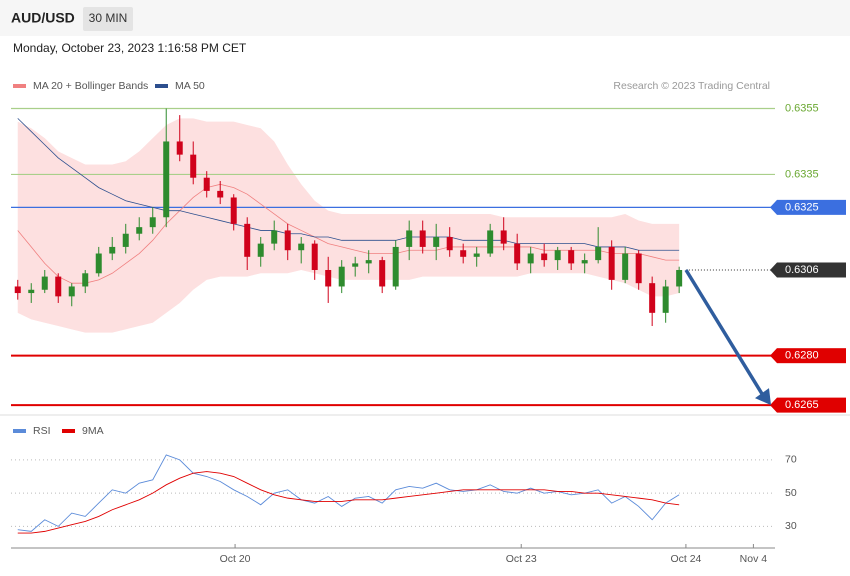 This screenshot has width=850, height=576. I want to click on legend-label: MA 20 + Bollinger Bands, so click(90, 86).